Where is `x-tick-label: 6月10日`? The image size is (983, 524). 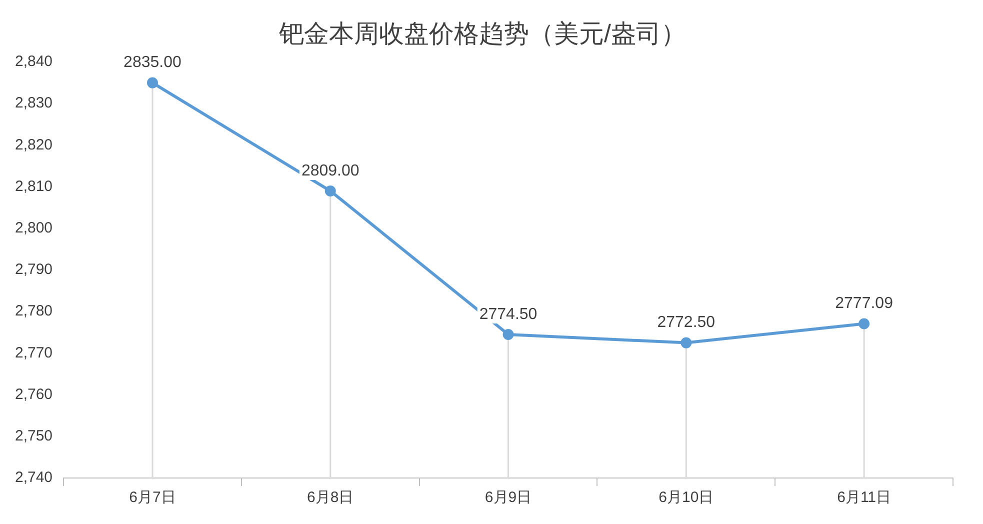
x-tick-label: 6月10日 is located at coordinates (686, 497).